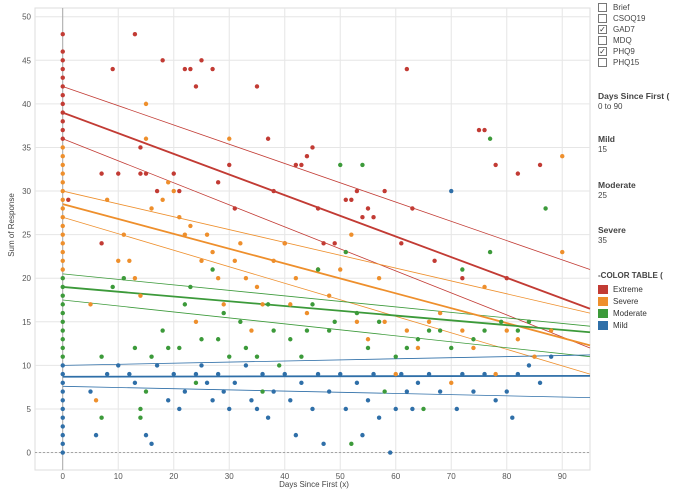 The height and width of the screenshot is (491, 674). Describe the element at coordinates (602, 149) in the screenshot. I see `mild-parameter-value: 15` at that location.